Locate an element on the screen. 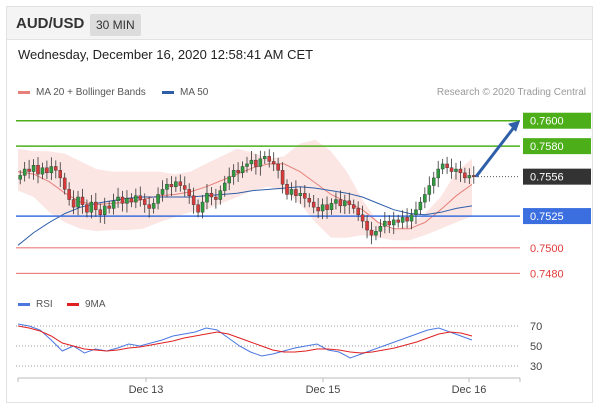  legend-ma20-label: MA 20 + Bollinger Bands is located at coordinates (91, 92).